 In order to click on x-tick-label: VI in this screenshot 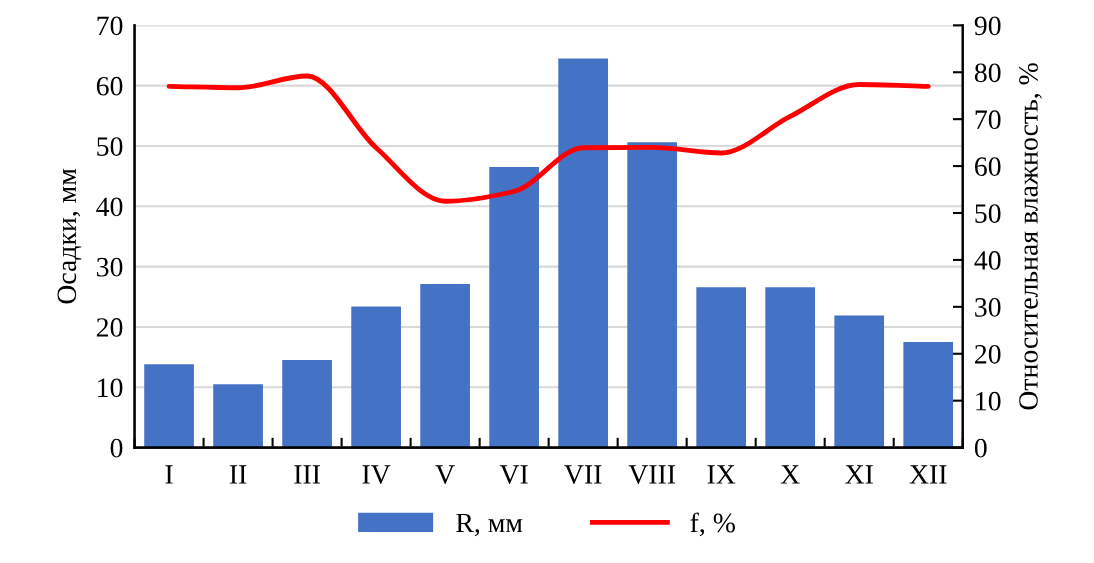, I will do `click(513, 474)`.